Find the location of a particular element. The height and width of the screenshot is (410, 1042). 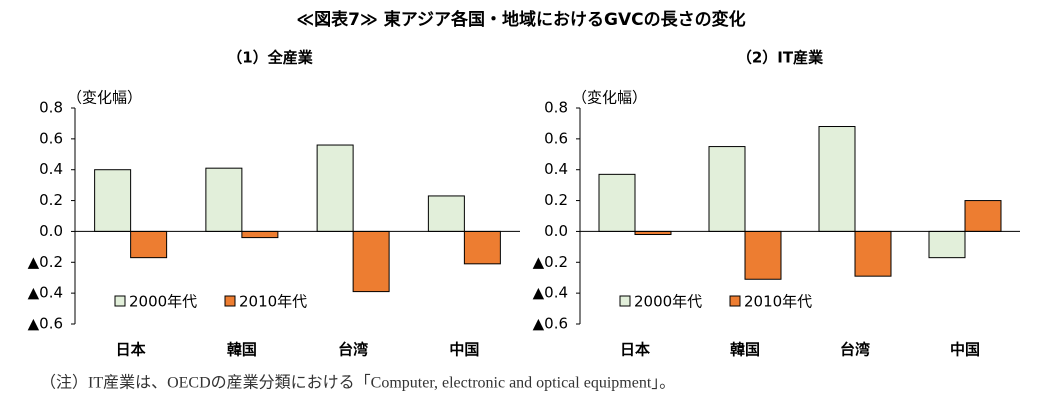

chart-title: （1）全産業 is located at coordinates (270, 58).